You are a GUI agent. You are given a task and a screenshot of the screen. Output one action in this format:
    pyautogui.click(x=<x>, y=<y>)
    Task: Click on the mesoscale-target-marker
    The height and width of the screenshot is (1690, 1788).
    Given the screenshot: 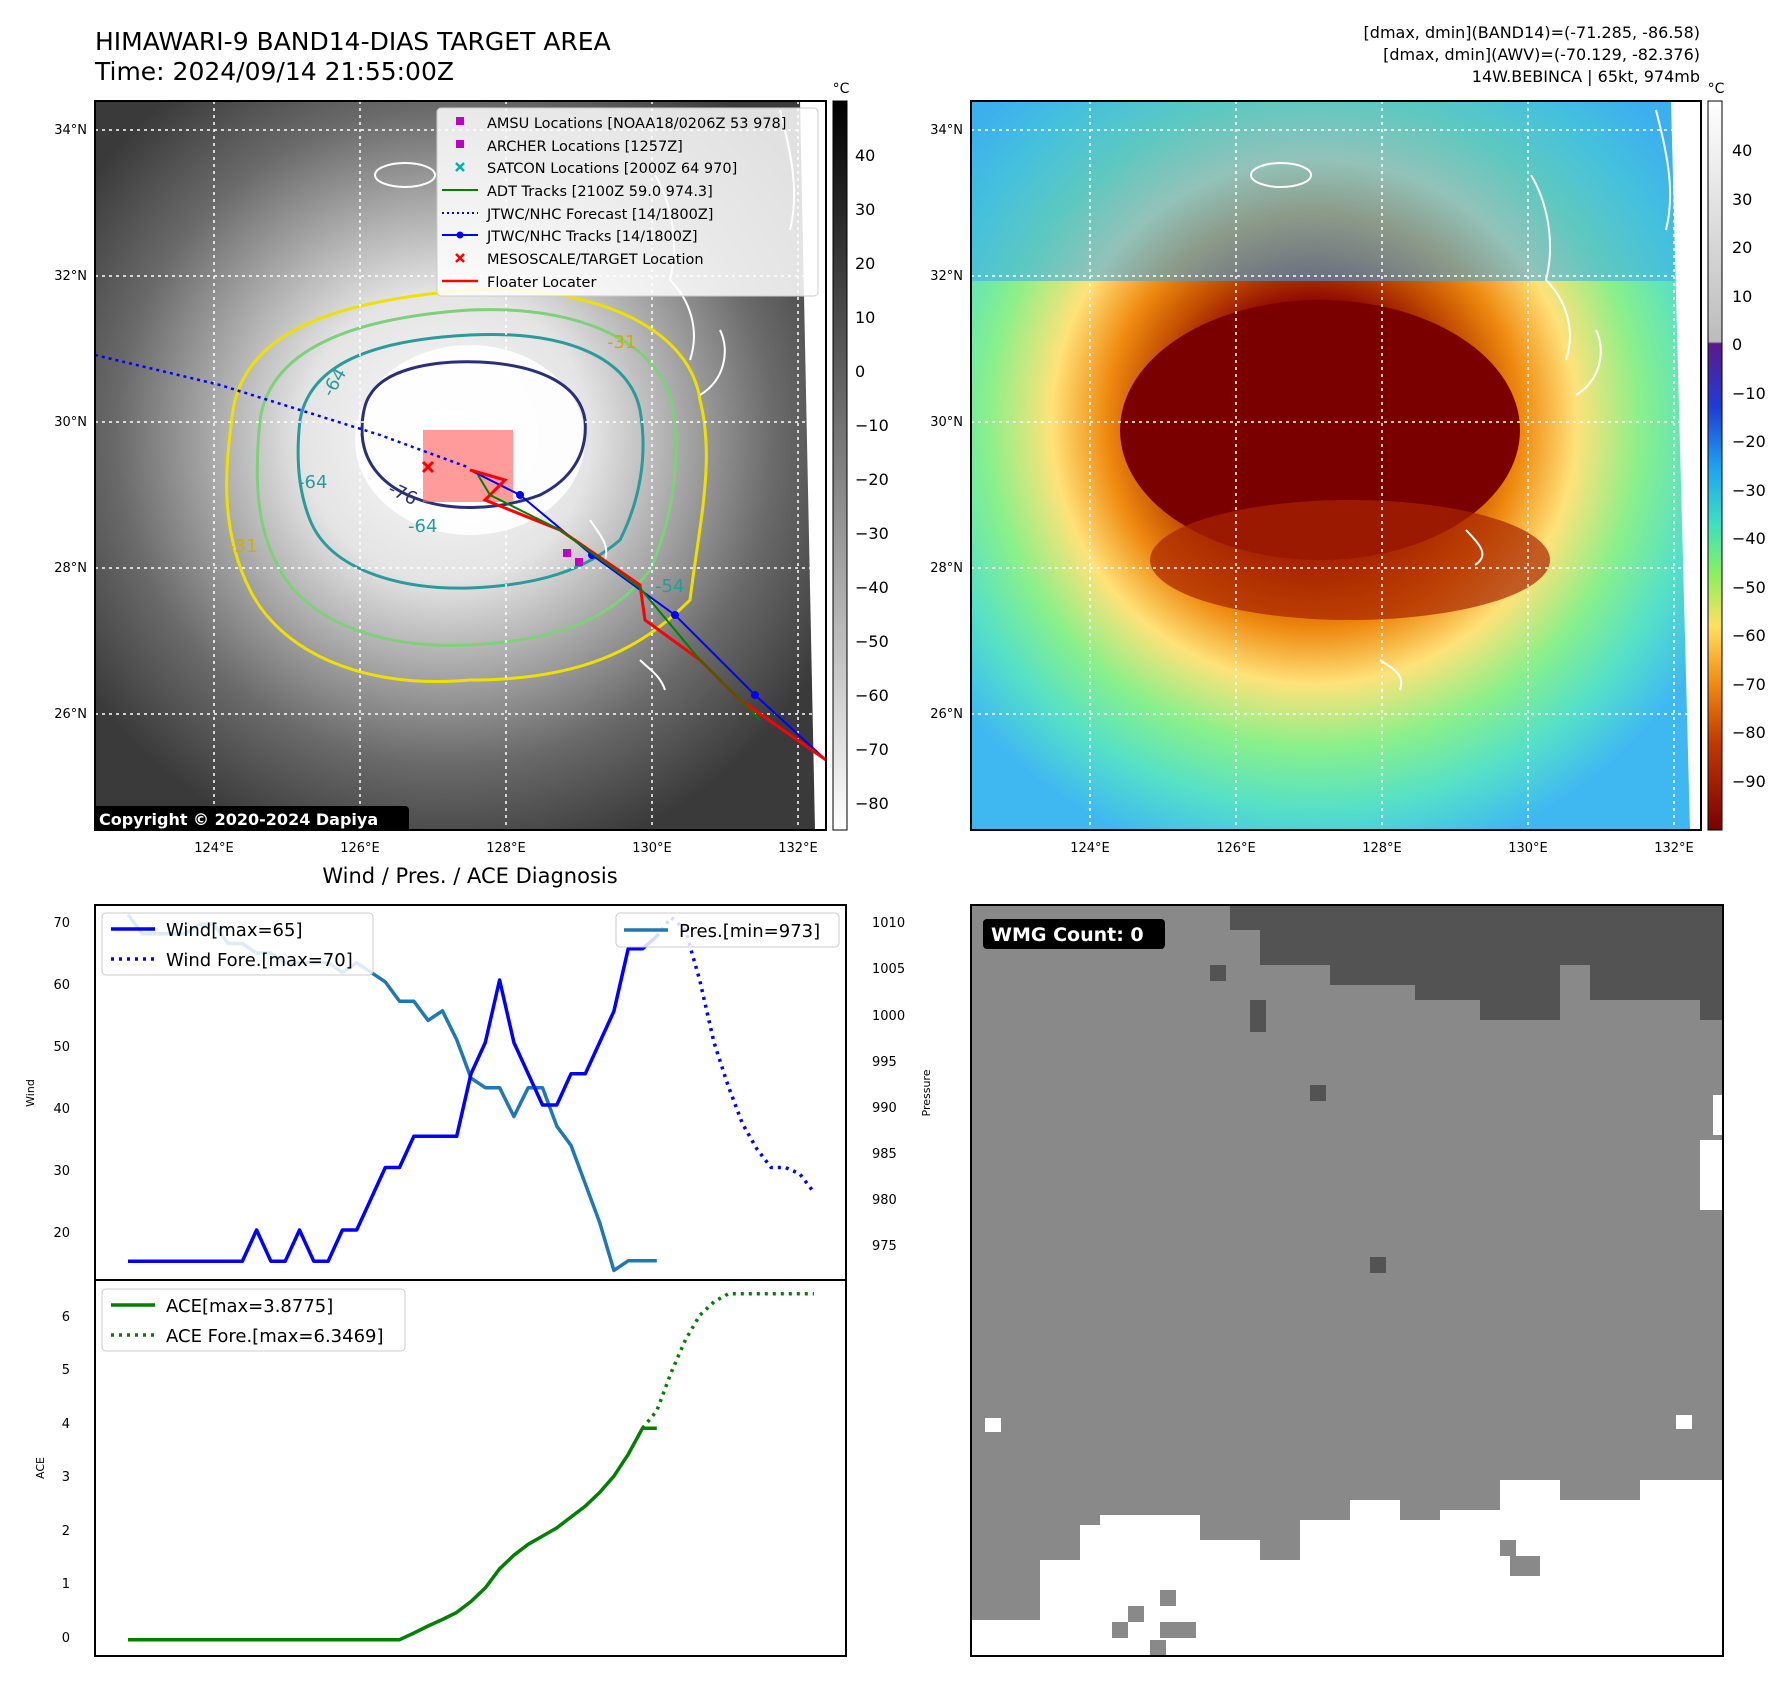 What is the action you would take?
    pyautogui.click(x=428, y=467)
    